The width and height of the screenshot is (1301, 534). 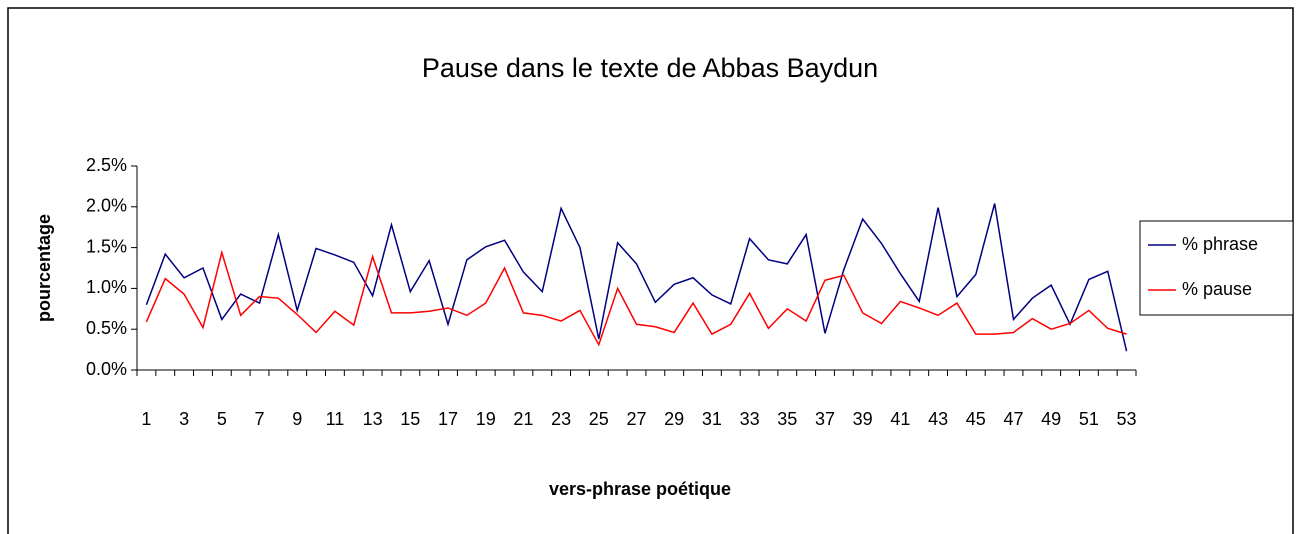 I want to click on x-tick-label: 37, so click(x=825, y=419).